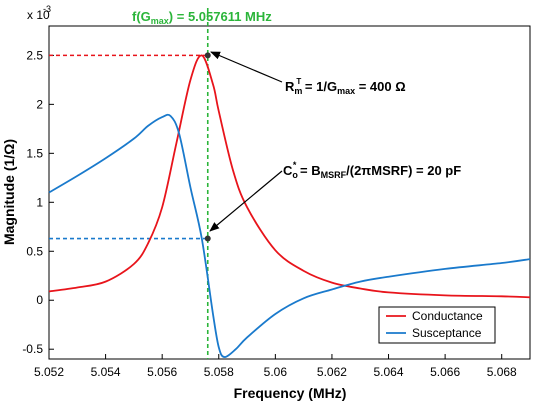 This screenshot has width=550, height=405. What do you see at coordinates (290, 393) in the screenshot?
I see `x-axis-label: Frequency (MHz)` at bounding box center [290, 393].